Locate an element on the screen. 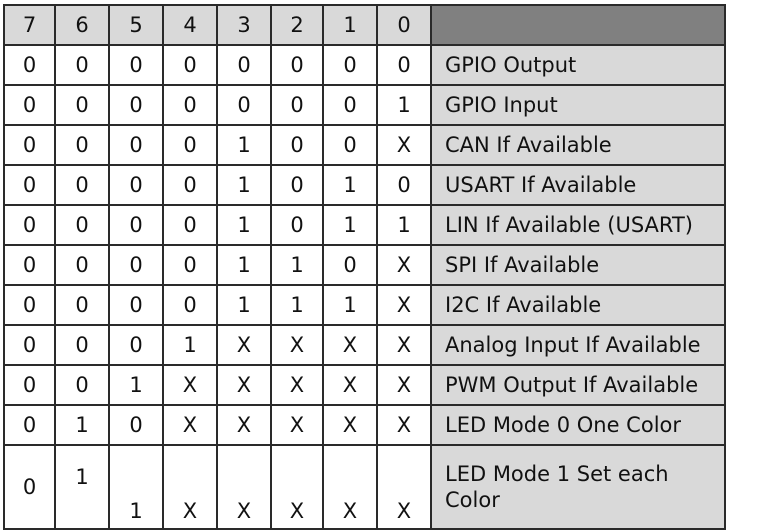 The width and height of the screenshot is (760, 530). mode-label-line: LED Mode 1 Set each is located at coordinates (557, 473).